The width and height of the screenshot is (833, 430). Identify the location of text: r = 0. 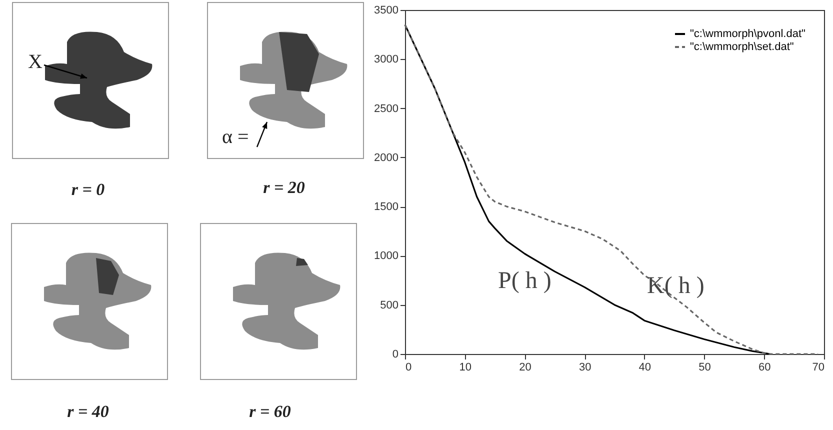
(88, 190).